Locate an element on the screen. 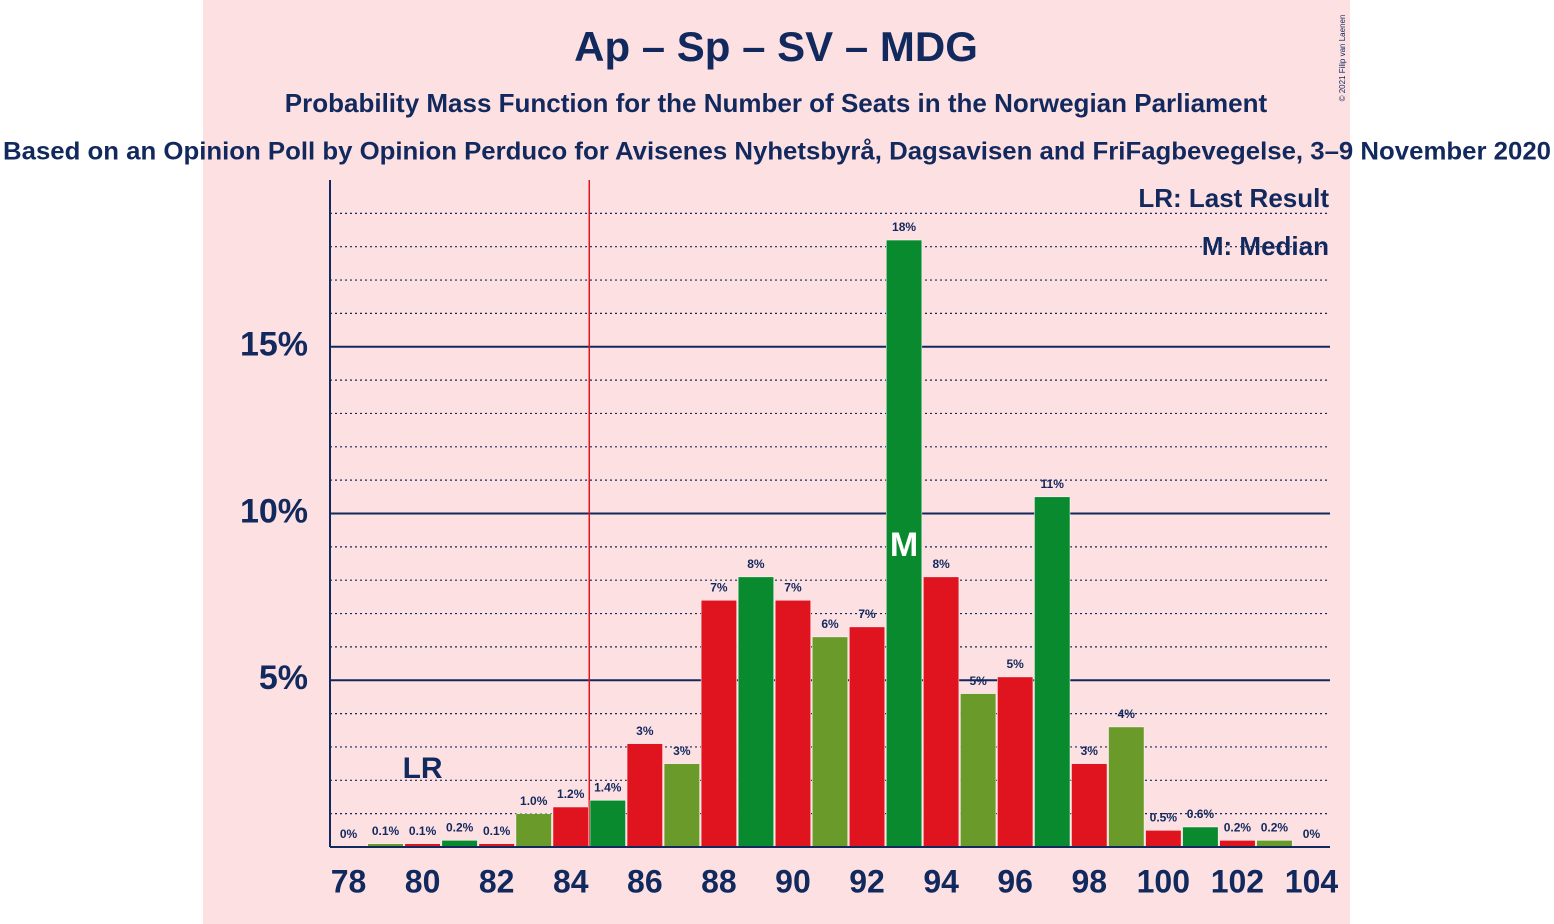 This screenshot has height=924, width=1554. y-tick-label: 5% is located at coordinates (283, 678).